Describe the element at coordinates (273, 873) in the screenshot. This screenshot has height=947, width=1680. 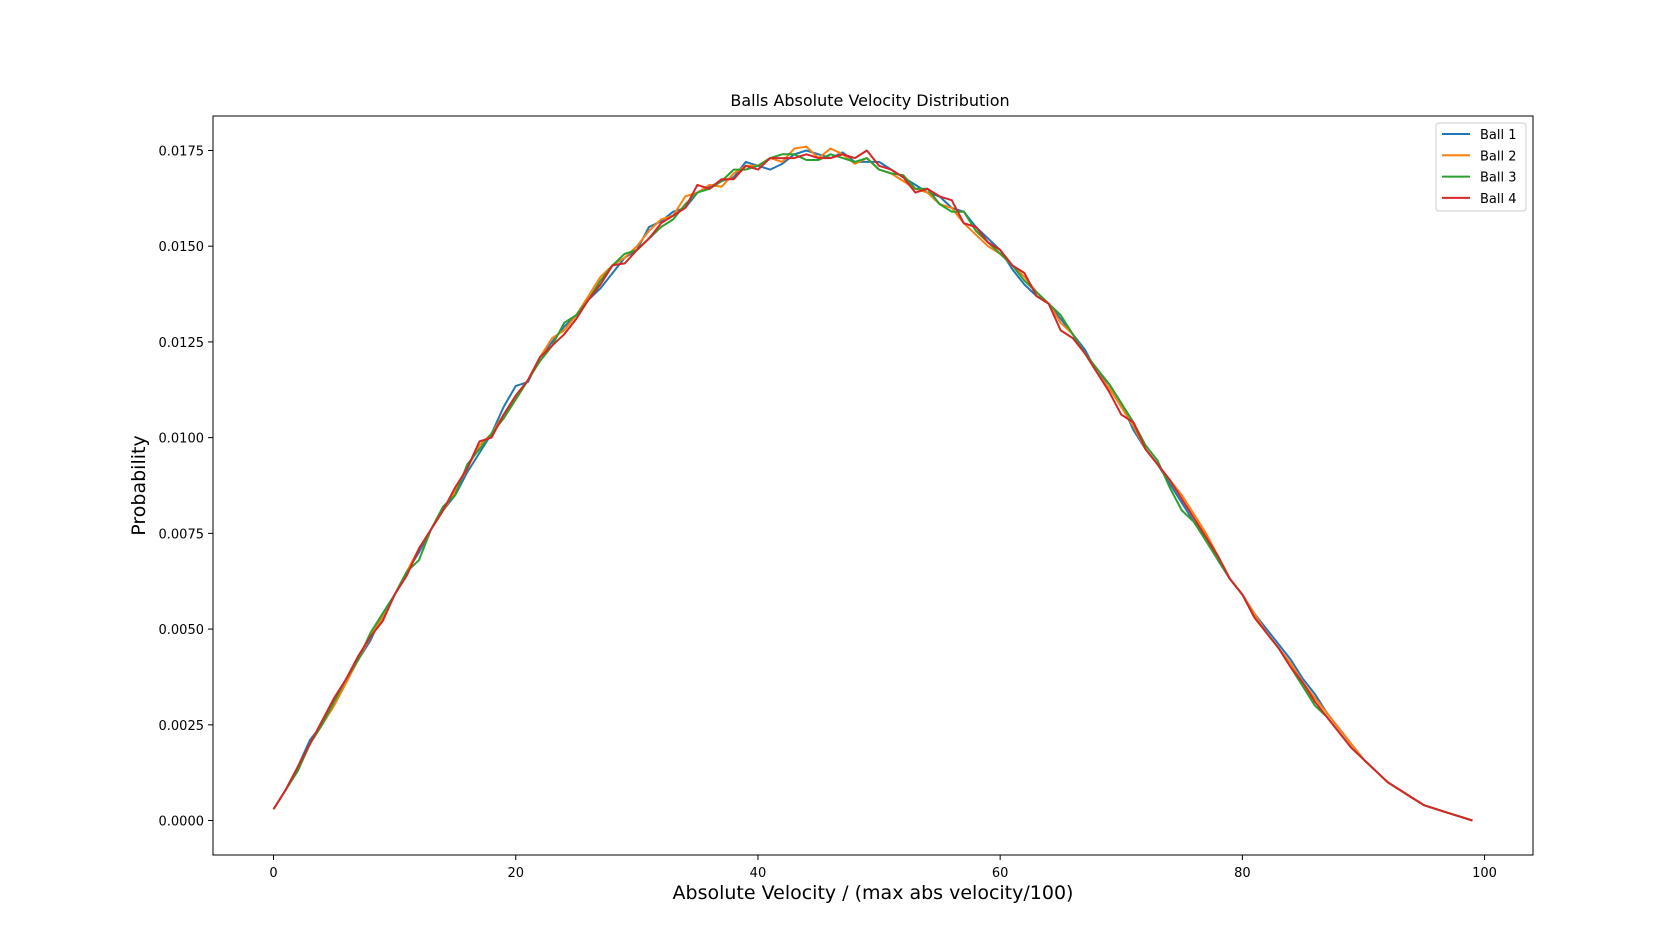
I see `x-tick-label: 0` at that location.